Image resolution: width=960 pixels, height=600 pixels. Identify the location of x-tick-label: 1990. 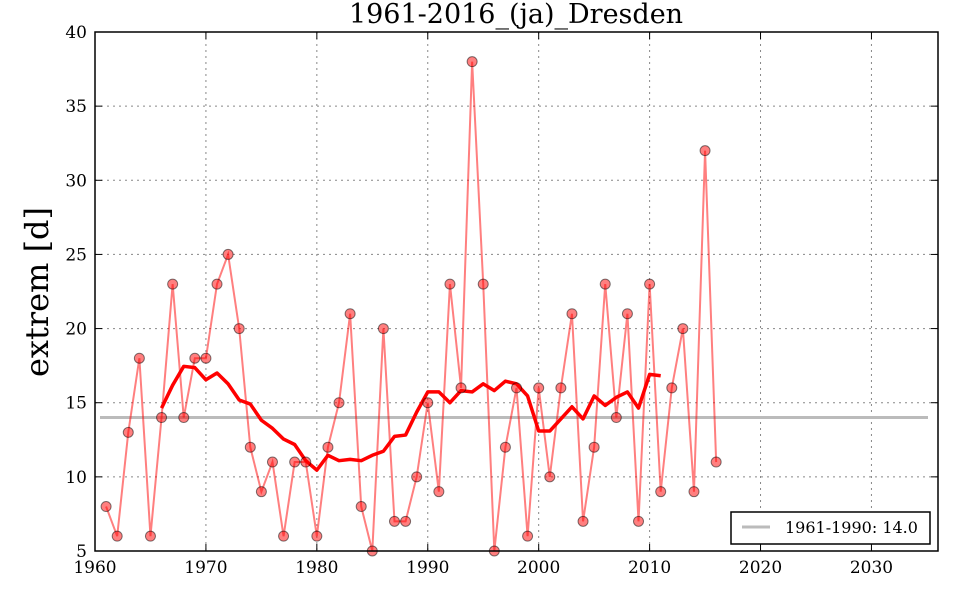
(427, 568).